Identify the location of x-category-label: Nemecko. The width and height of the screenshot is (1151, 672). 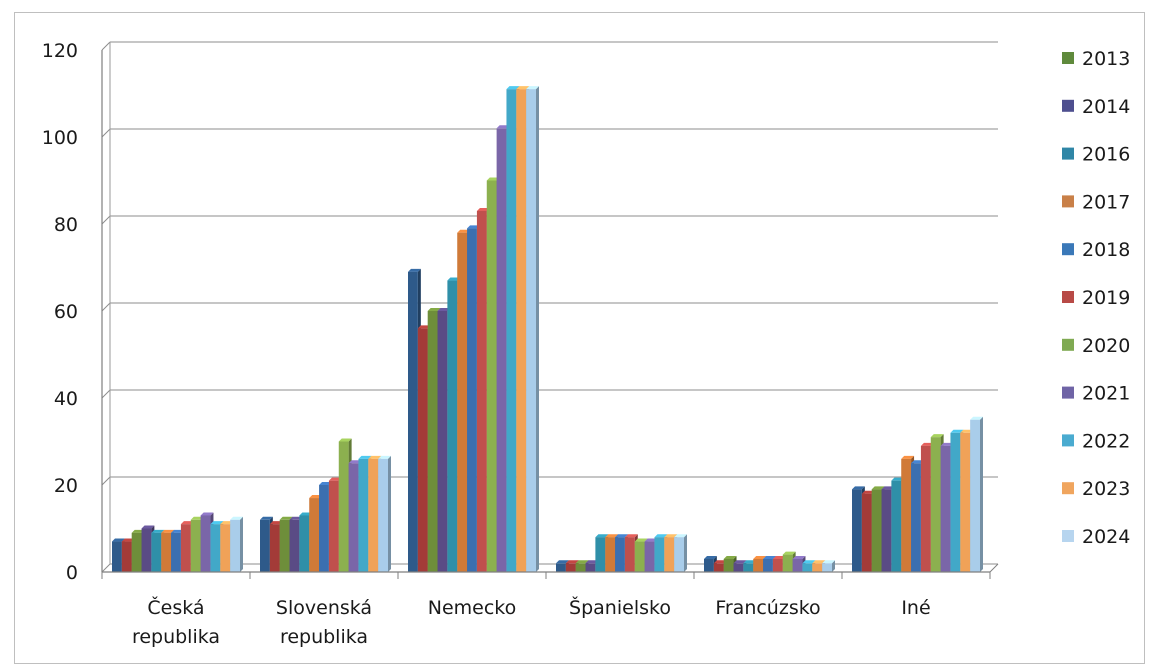
(472, 608).